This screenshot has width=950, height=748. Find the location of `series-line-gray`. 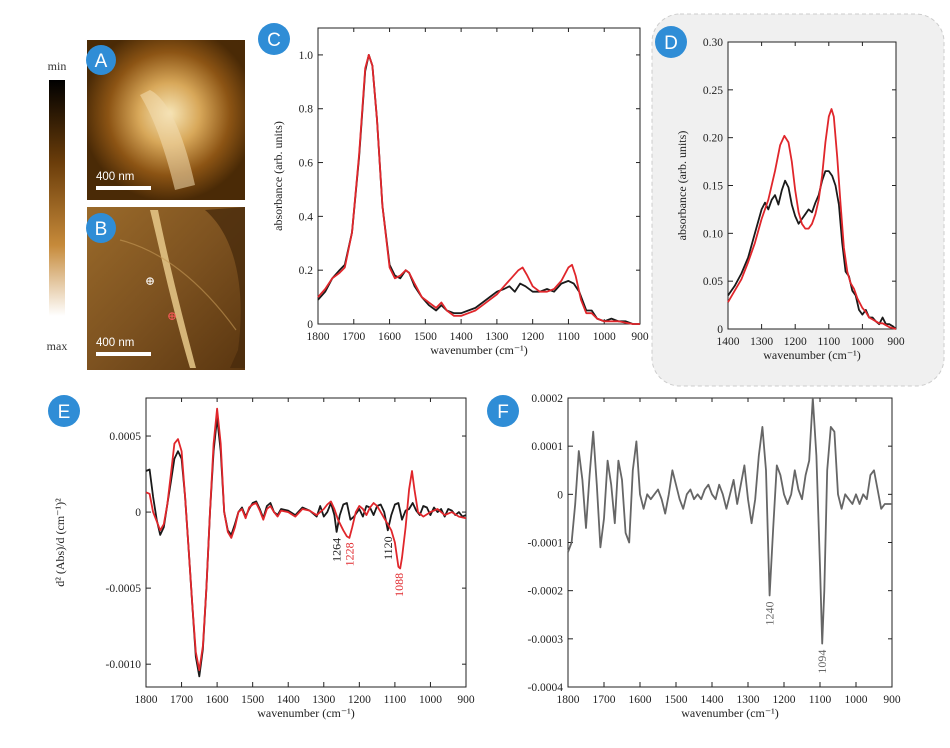

series-line-gray is located at coordinates (729, 521).